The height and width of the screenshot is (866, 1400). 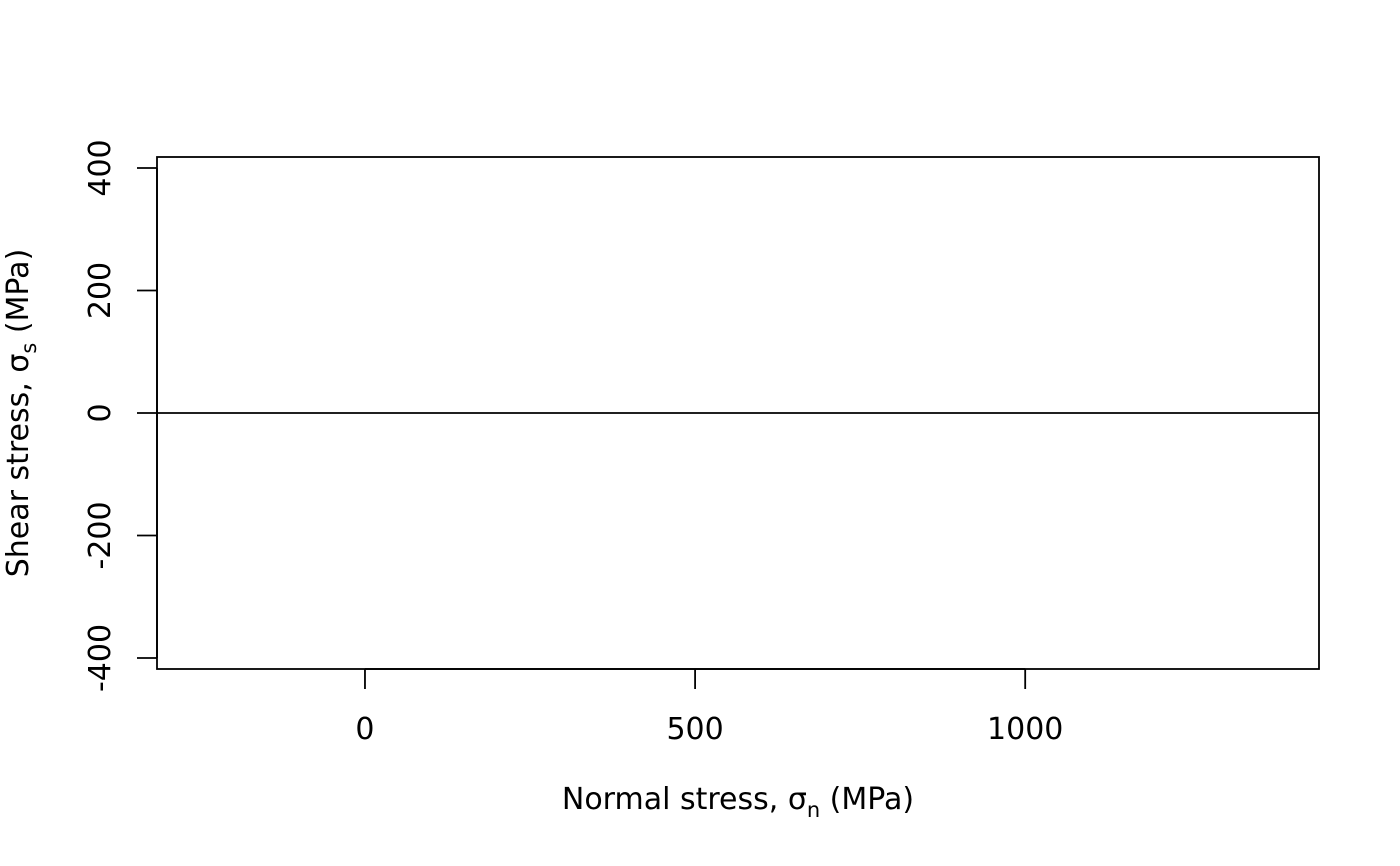 What do you see at coordinates (100, 167) in the screenshot?
I see `y-tick-label: 400` at bounding box center [100, 167].